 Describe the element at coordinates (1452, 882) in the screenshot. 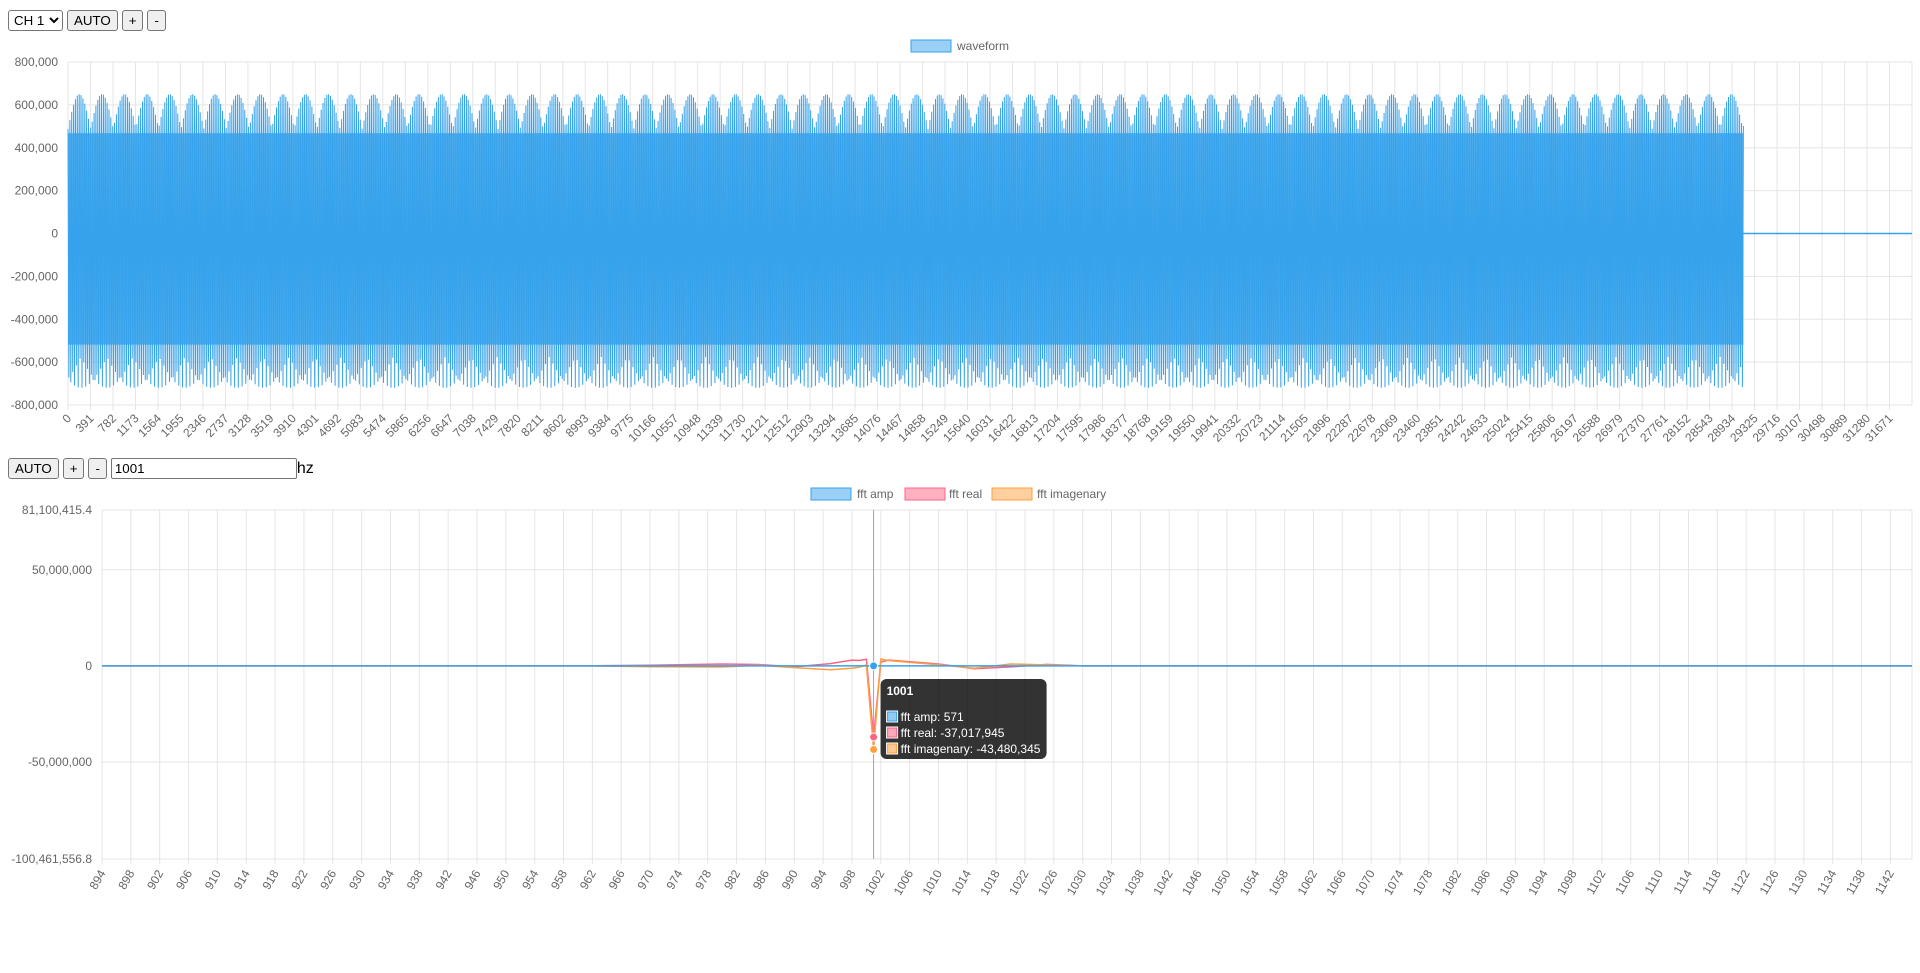

I see `x-tick-label: 1082` at that location.